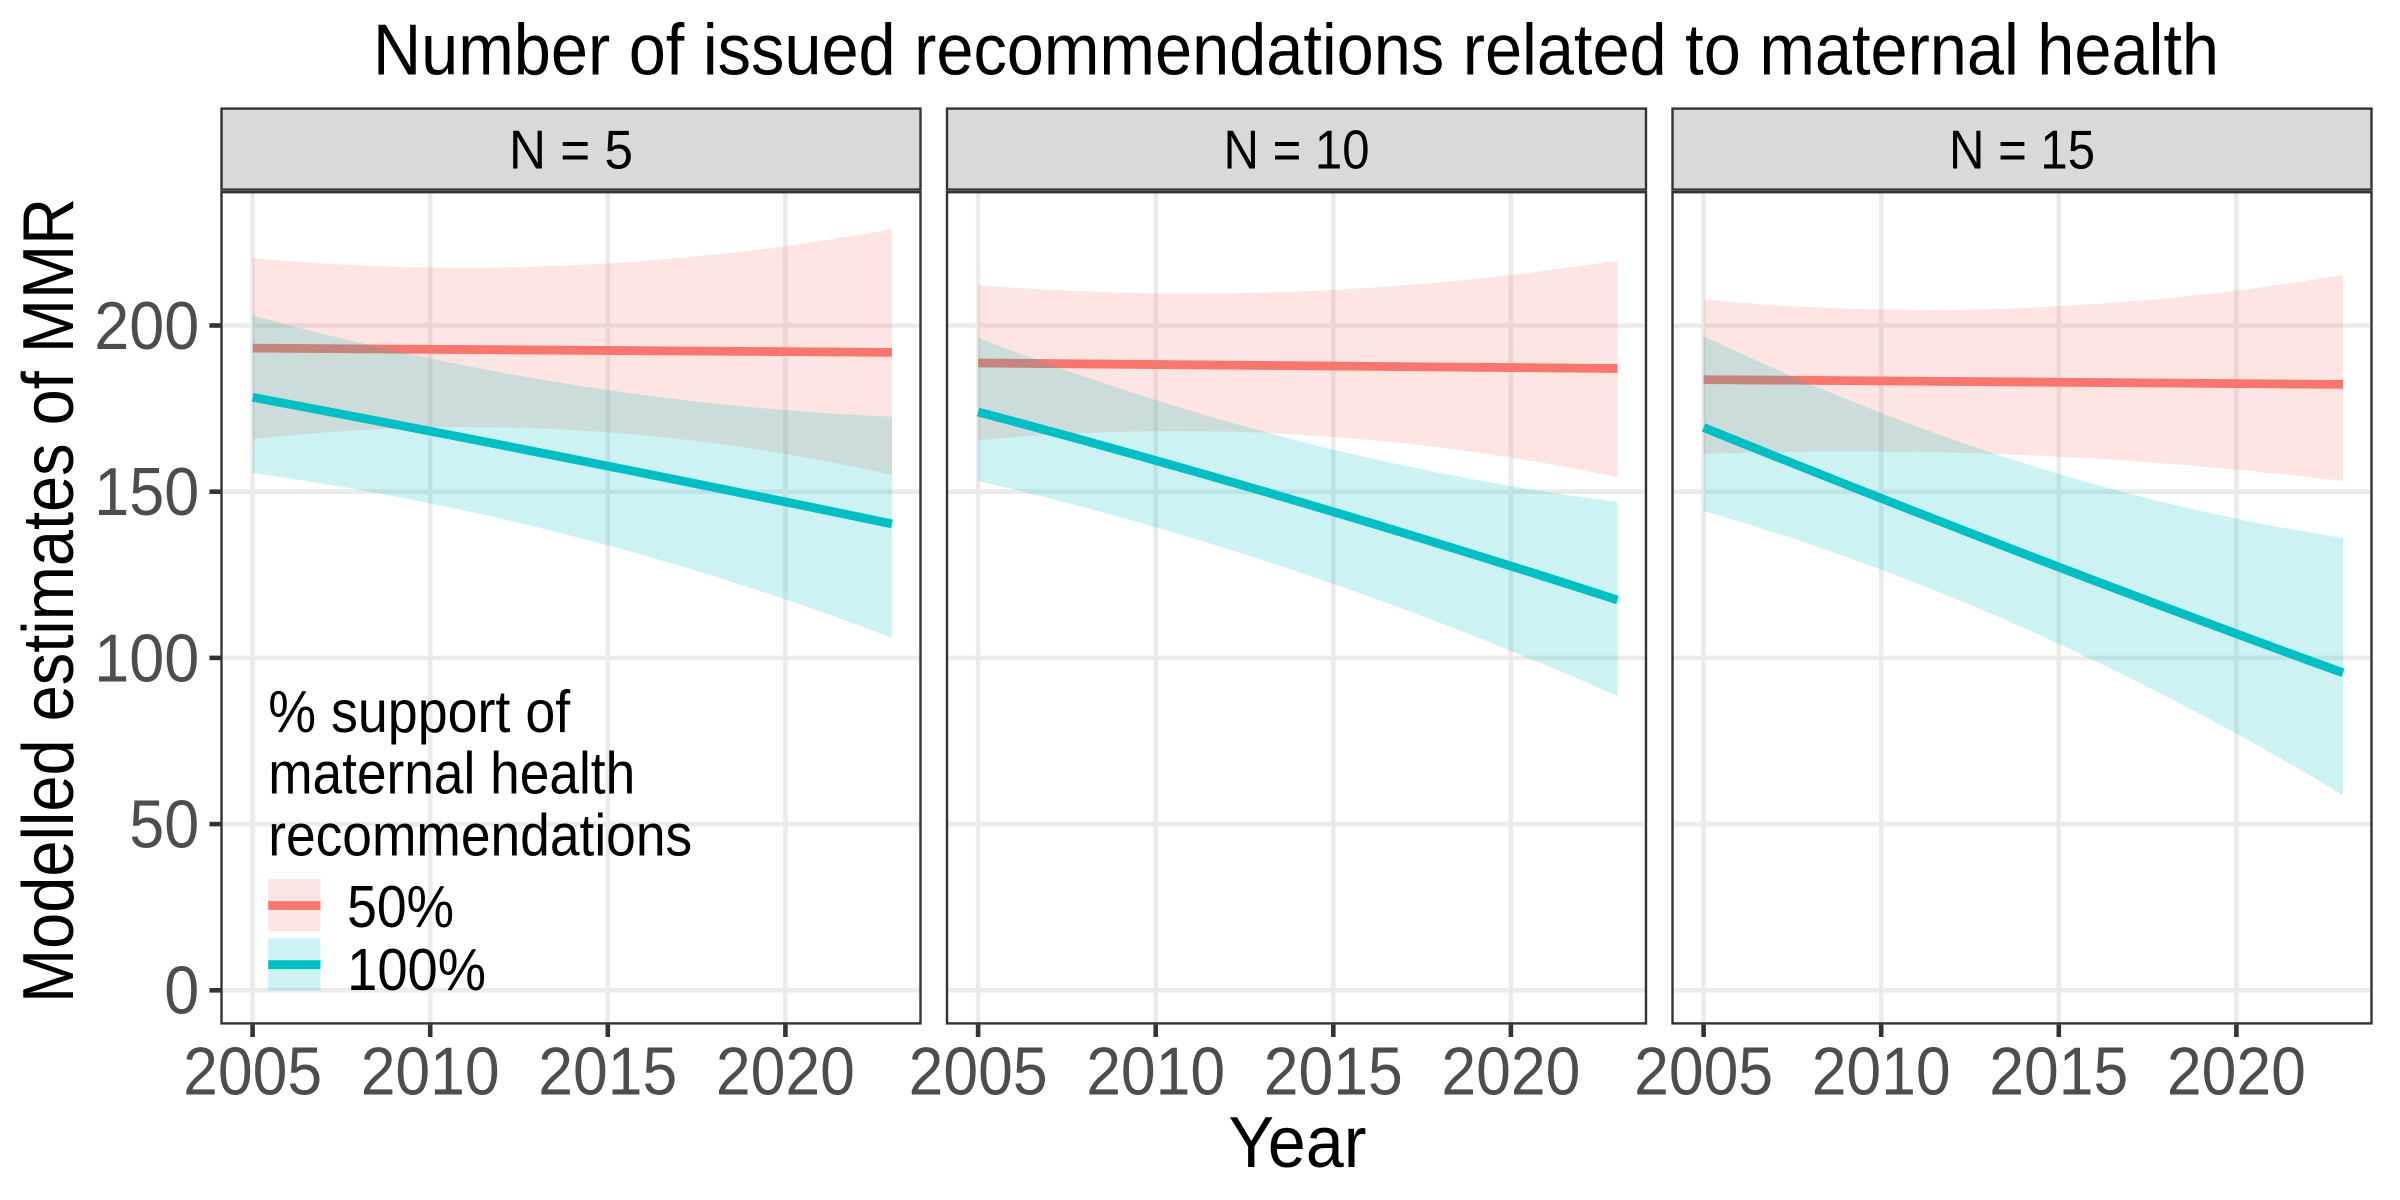 The width and height of the screenshot is (2400, 1200). Describe the element at coordinates (146, 326) in the screenshot. I see `svg-text: 200` at that location.